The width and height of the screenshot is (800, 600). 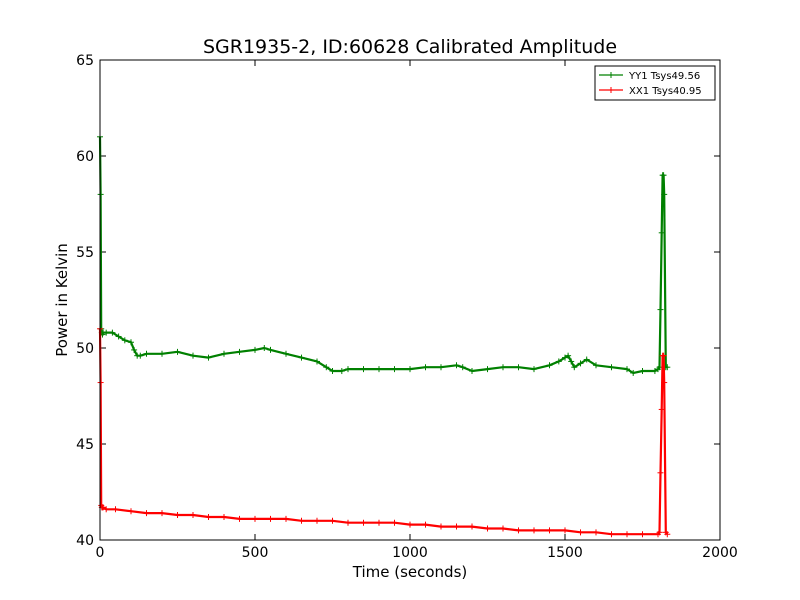 What do you see at coordinates (85, 445) in the screenshot?
I see `y-tick-label: 45` at bounding box center [85, 445].